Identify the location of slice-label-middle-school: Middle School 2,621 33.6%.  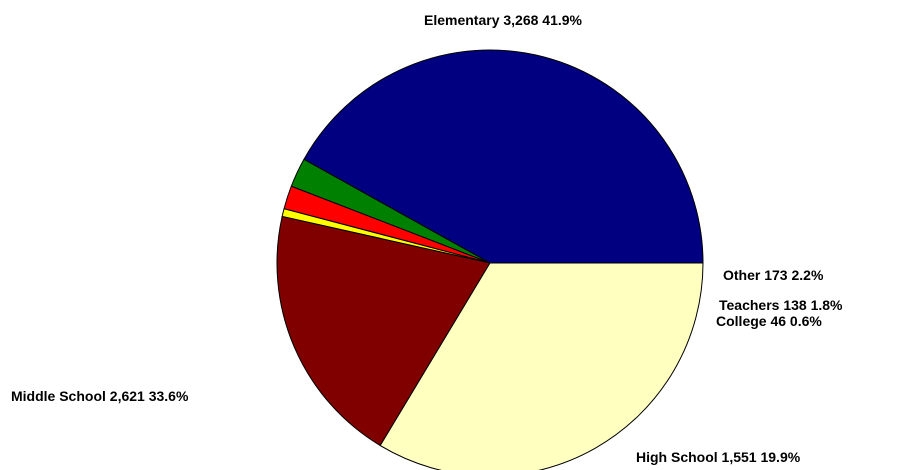
(100, 396).